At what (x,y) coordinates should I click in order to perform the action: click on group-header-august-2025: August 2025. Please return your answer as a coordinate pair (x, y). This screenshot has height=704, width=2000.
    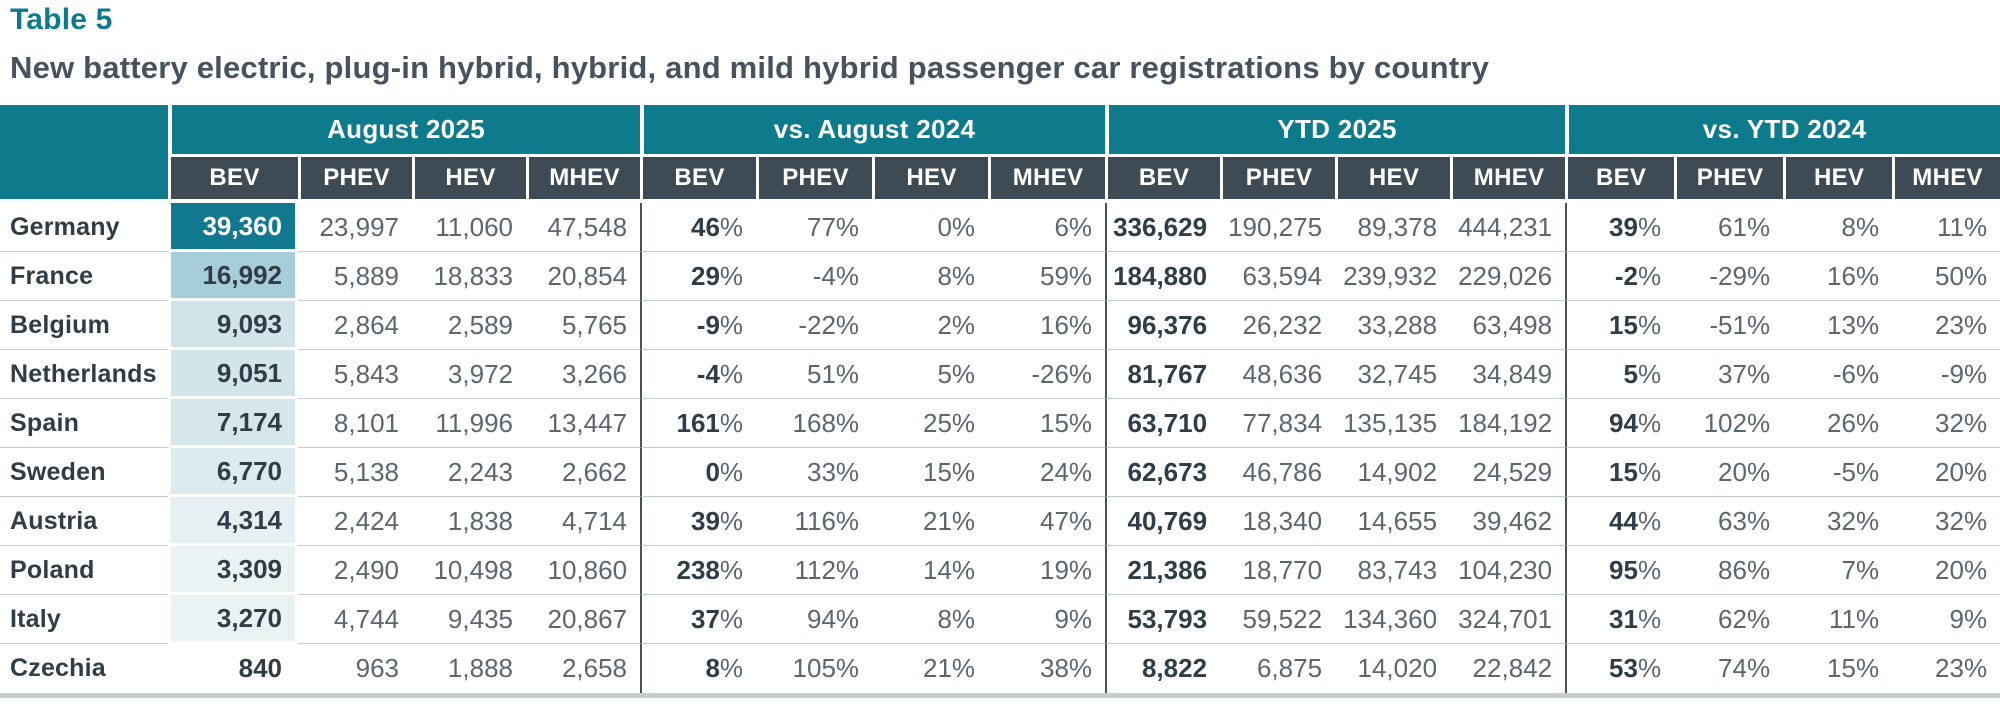
    Looking at the image, I should click on (404, 131).